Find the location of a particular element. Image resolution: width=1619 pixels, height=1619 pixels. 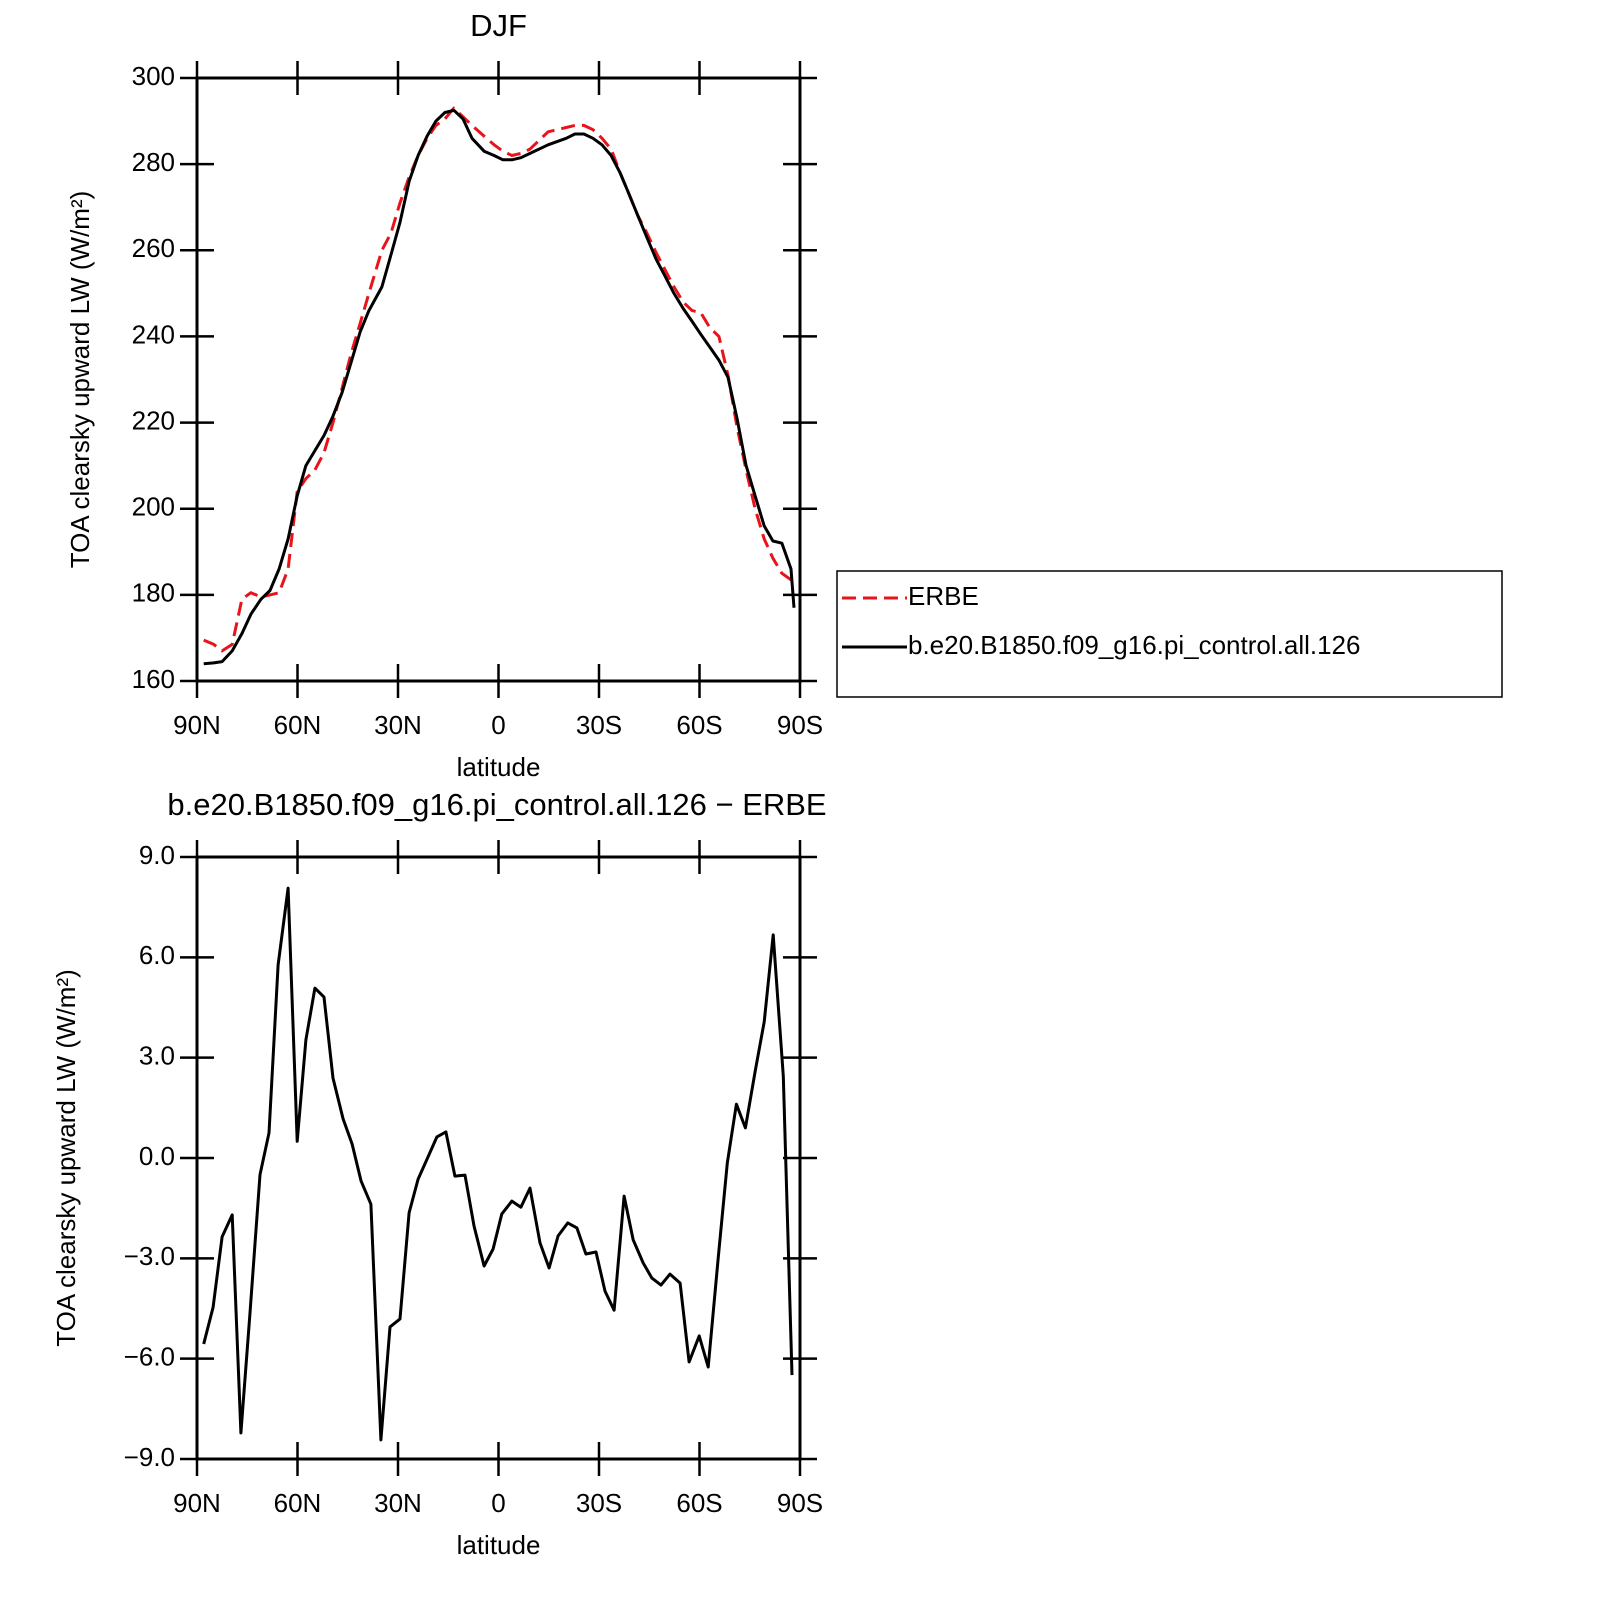

y-tick-label: 160 is located at coordinates (153, 679).